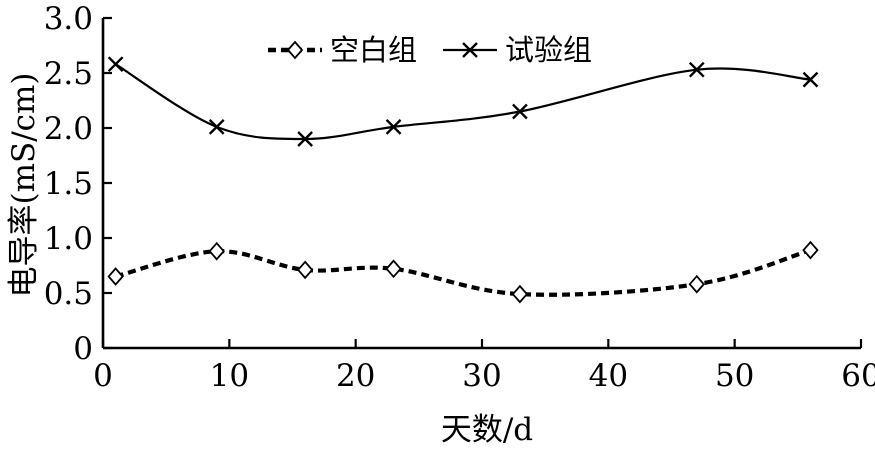 The width and height of the screenshot is (875, 453). What do you see at coordinates (430, 50) in the screenshot?
I see `legend: 空白组 试验组` at bounding box center [430, 50].